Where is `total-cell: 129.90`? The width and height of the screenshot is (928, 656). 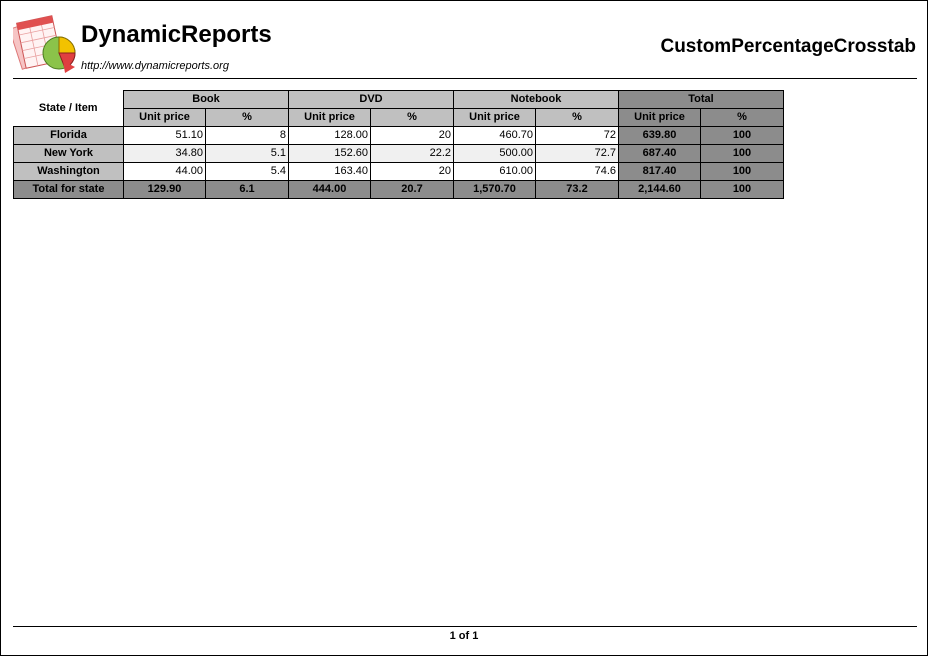 total-cell: 129.90 is located at coordinates (164, 189).